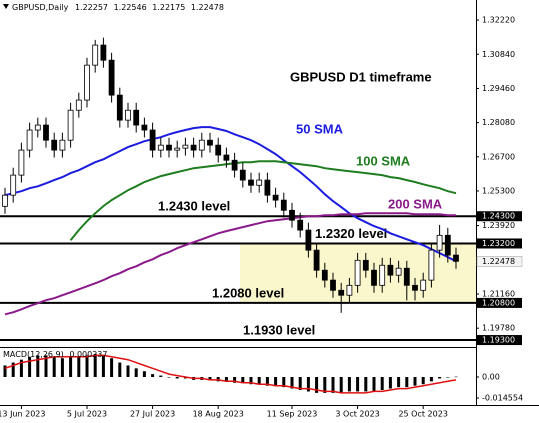 This screenshot has width=539, height=423. I want to click on chart-title: GBPUSD D1 timeframe, so click(361, 76).